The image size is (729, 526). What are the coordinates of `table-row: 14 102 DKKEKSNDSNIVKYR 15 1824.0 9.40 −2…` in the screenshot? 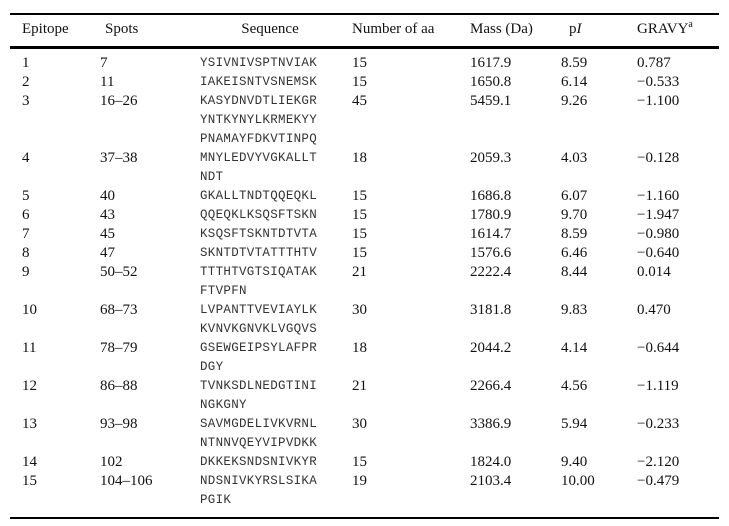 It's located at (364, 462).